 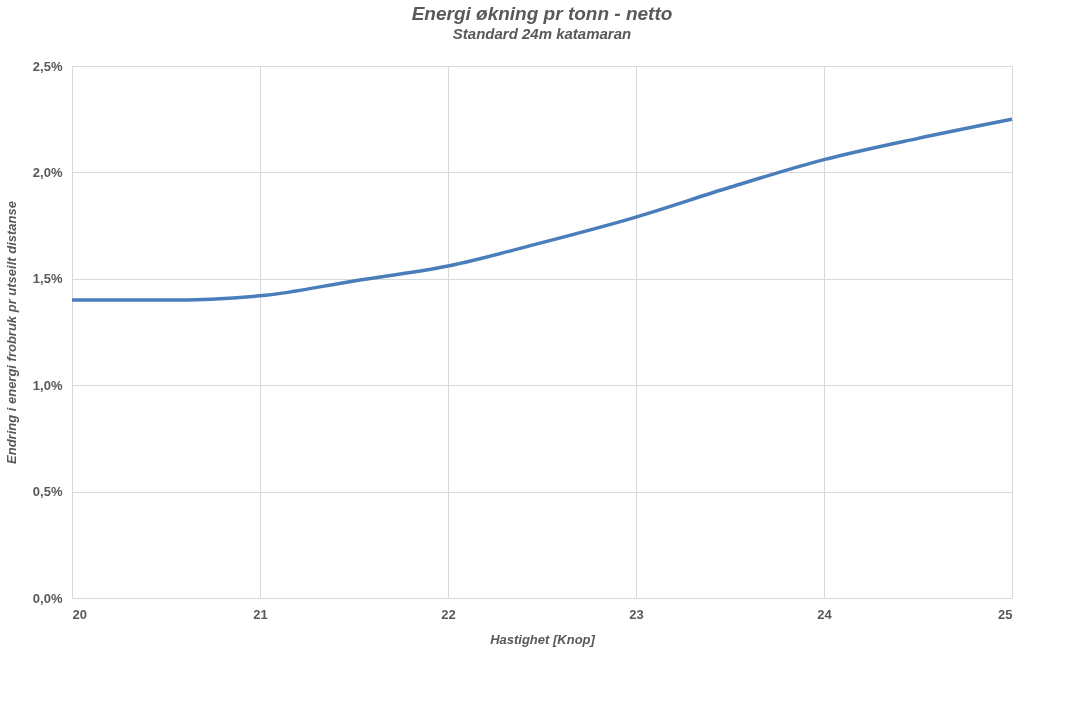 I want to click on y-tick-label: 2,0%, so click(x=47, y=172).